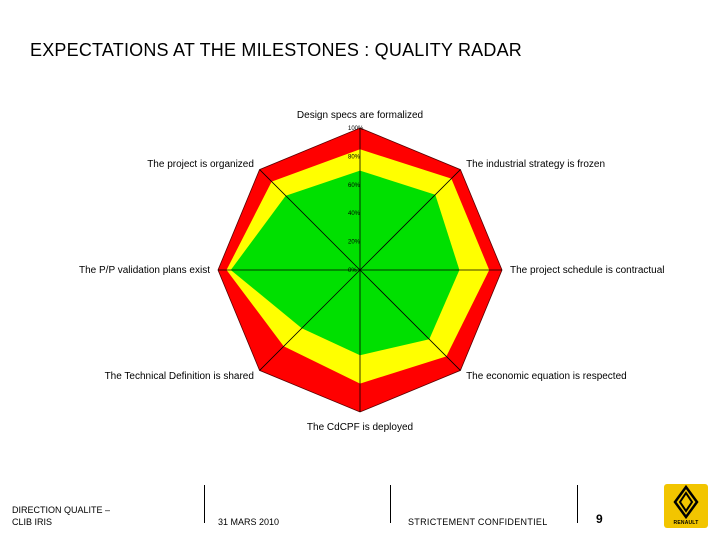 The width and height of the screenshot is (720, 540). I want to click on logo-wordmark: RENAULT, so click(686, 523).